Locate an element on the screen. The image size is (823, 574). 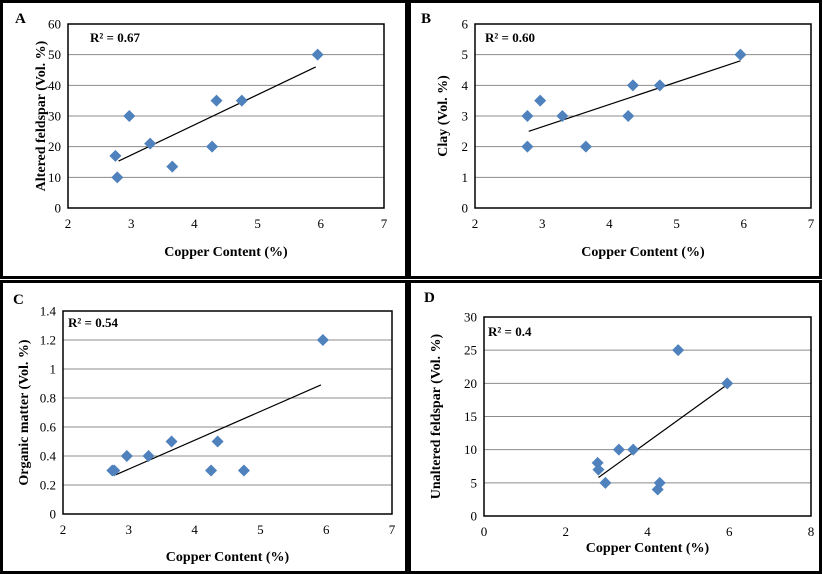
y-tick-label: 15 is located at coordinates (470, 416).